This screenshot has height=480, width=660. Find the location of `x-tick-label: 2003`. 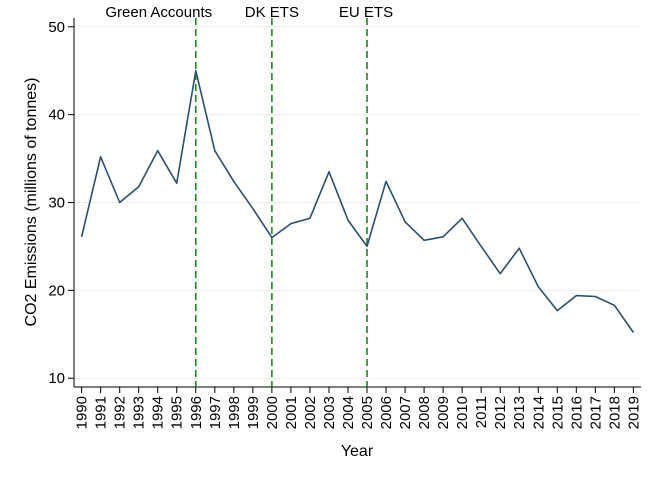

x-tick-label: 2003 is located at coordinates (329, 412).